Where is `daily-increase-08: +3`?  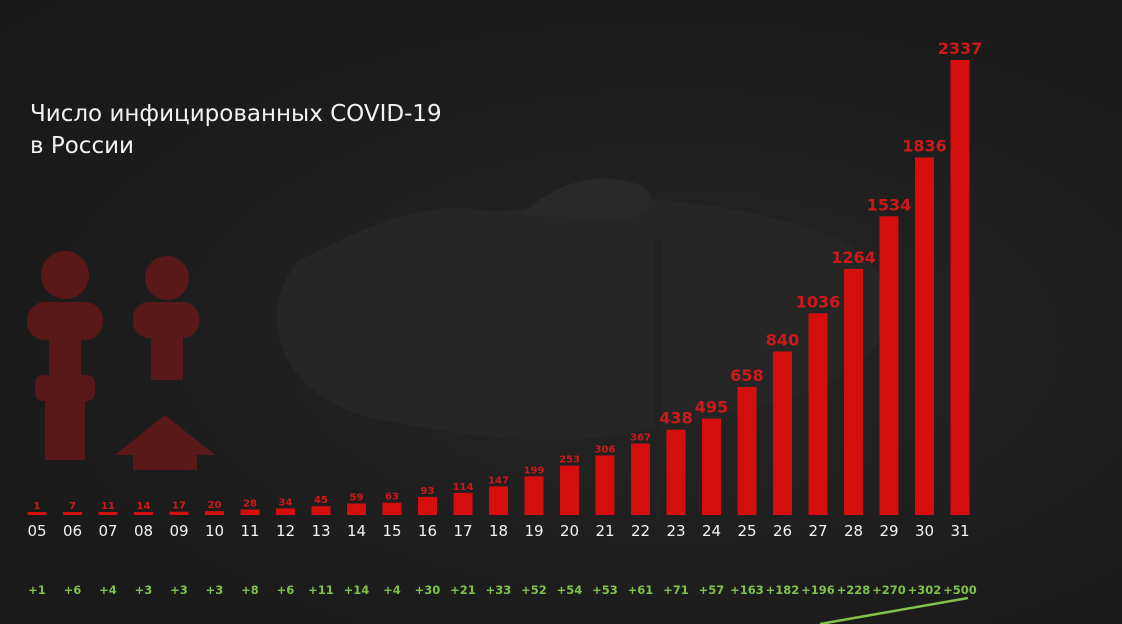
daily-increase-08: +3 is located at coordinates (144, 590).